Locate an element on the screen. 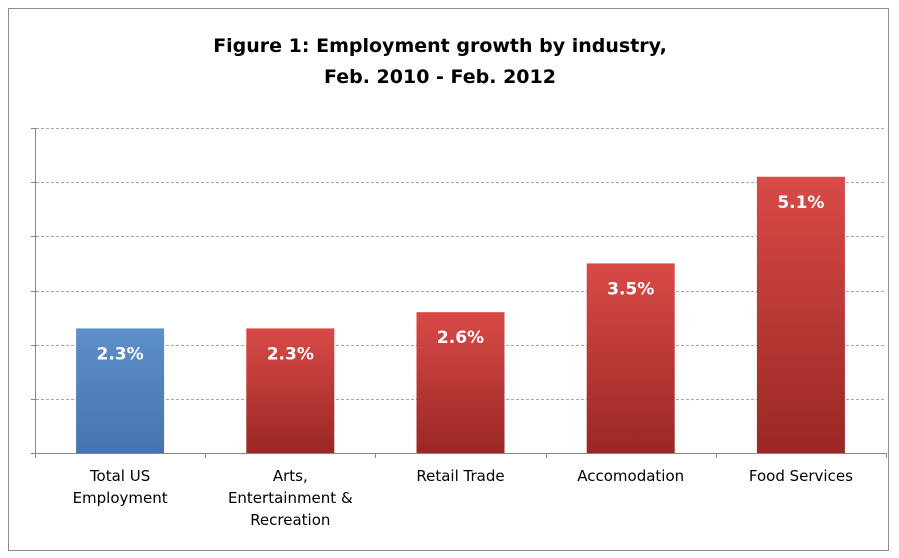 This screenshot has width=899, height=558. data-label-2: 2.3% is located at coordinates (290, 354).